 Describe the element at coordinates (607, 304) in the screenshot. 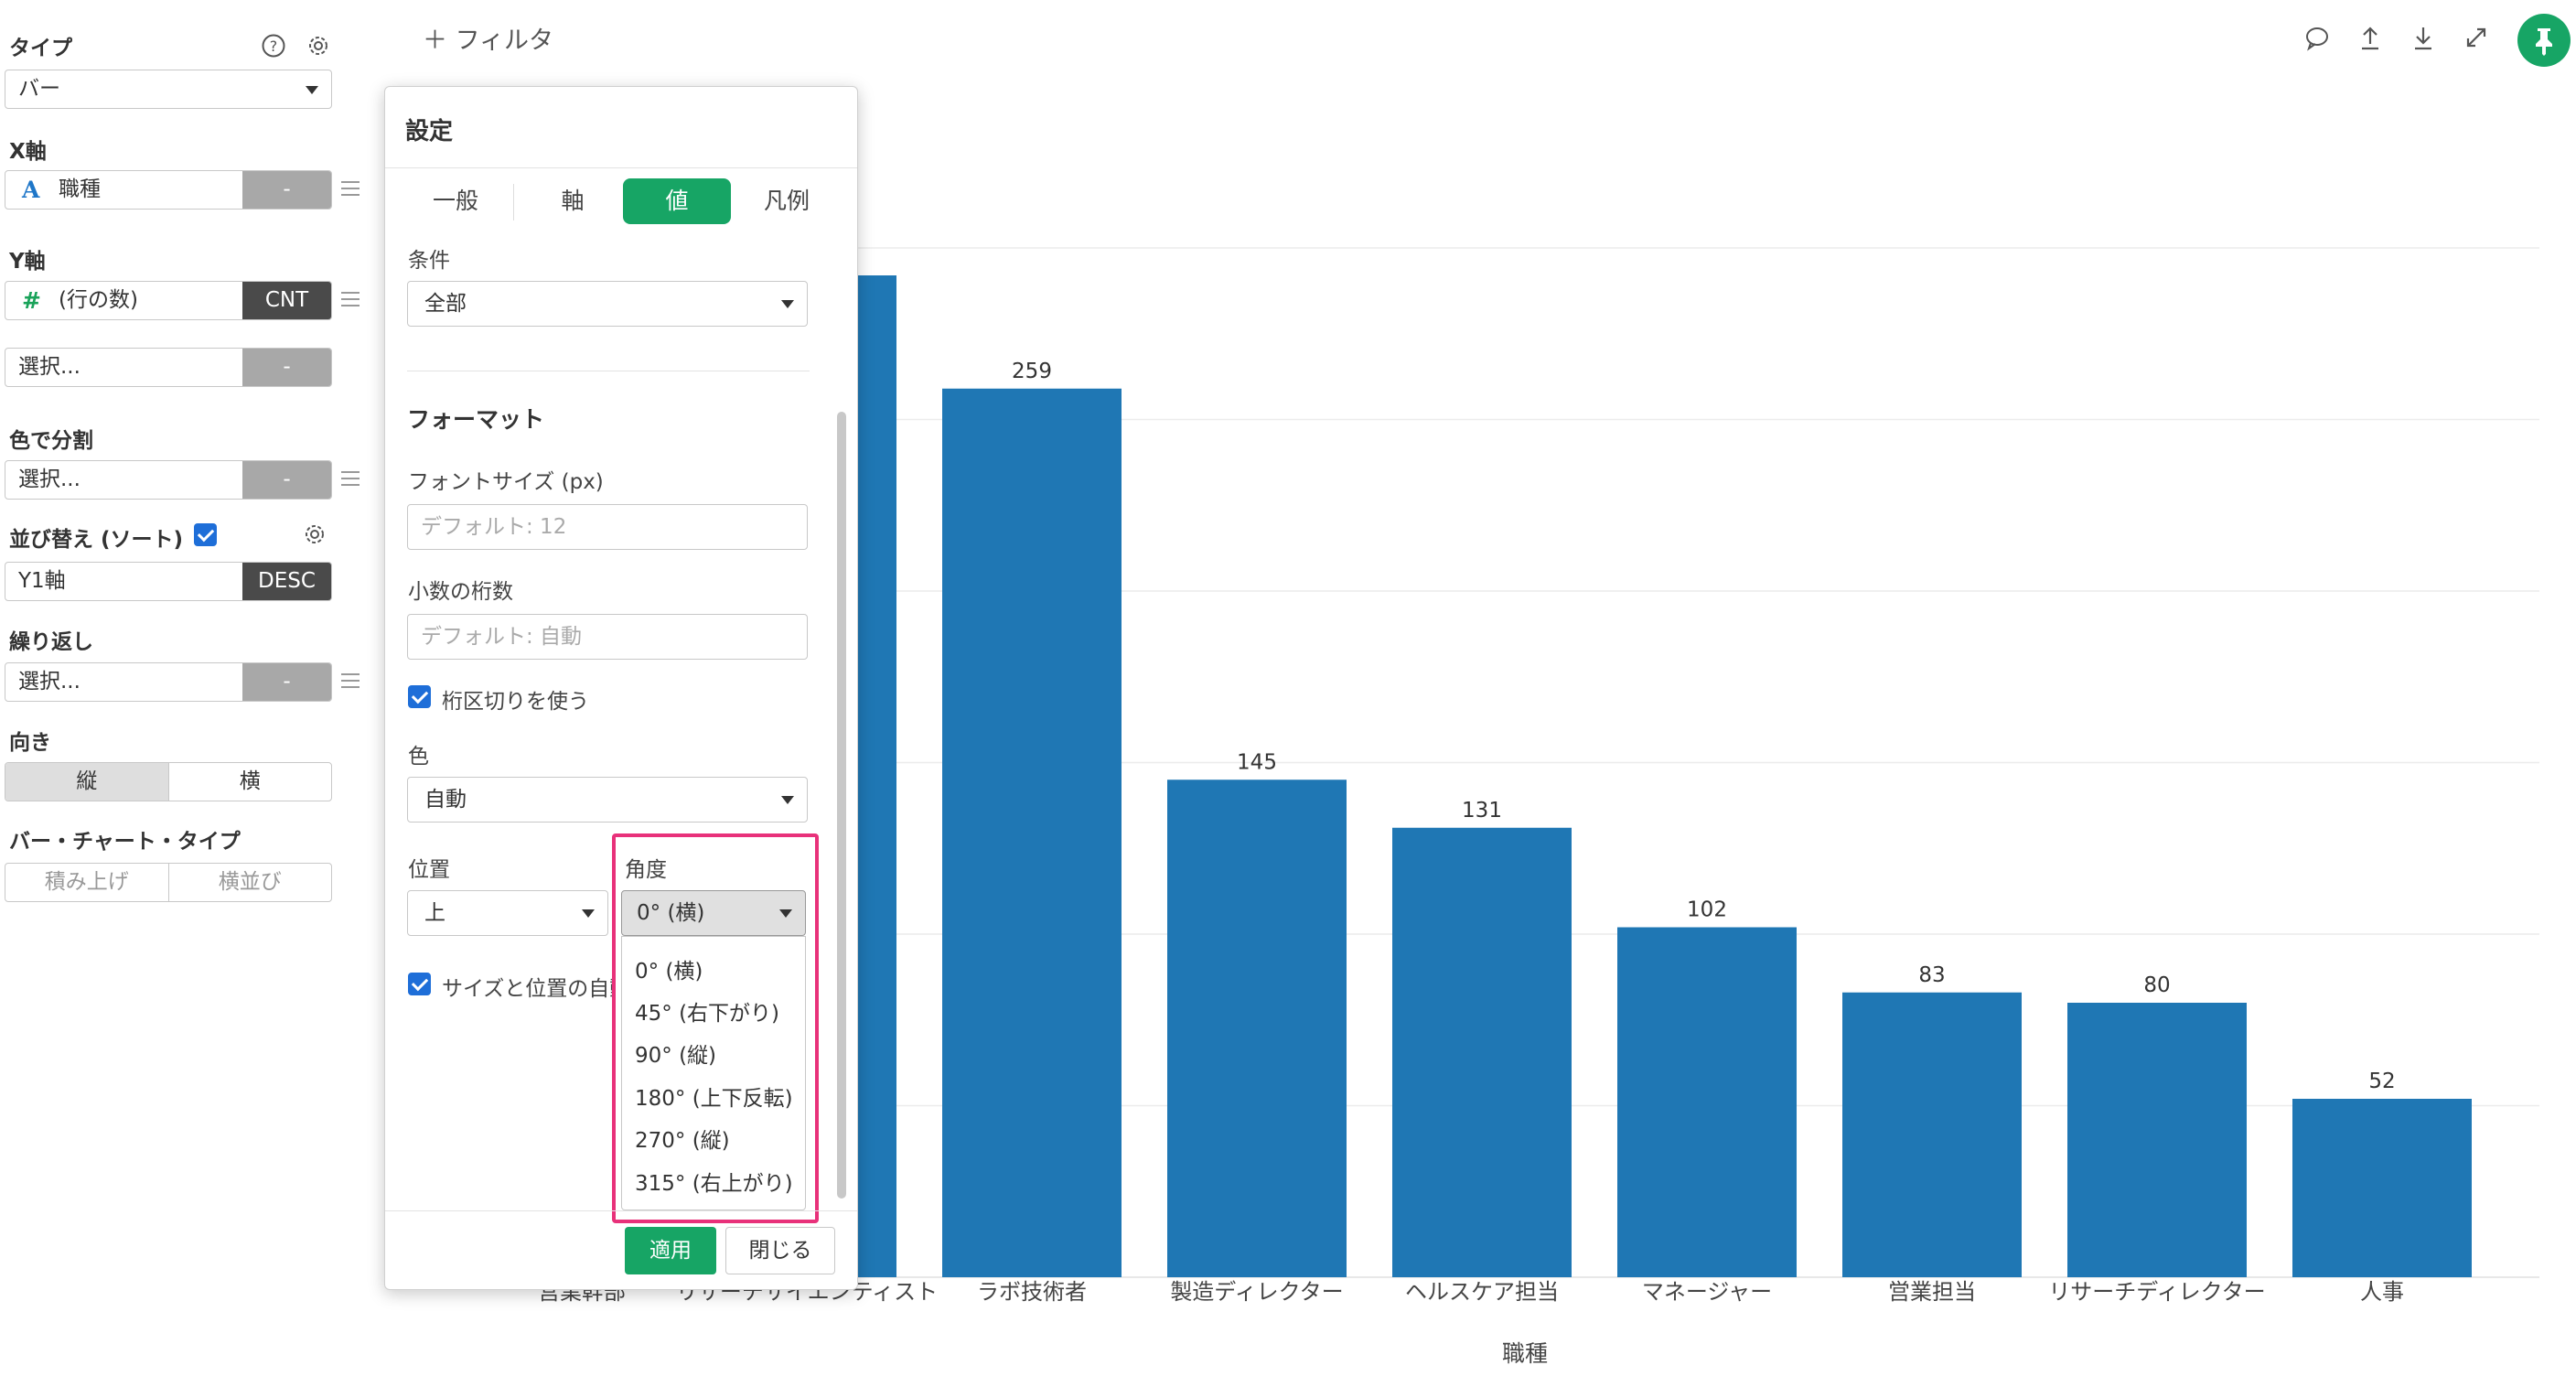

I see `condition-select: 全部` at that location.